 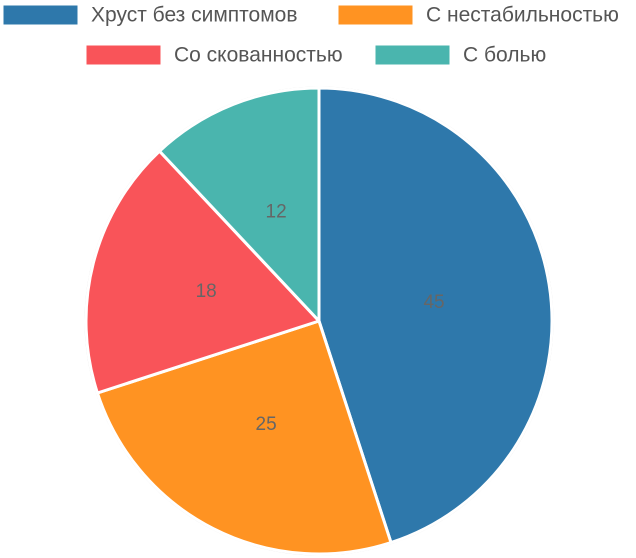 I want to click on value-label: 25, so click(x=266, y=424).